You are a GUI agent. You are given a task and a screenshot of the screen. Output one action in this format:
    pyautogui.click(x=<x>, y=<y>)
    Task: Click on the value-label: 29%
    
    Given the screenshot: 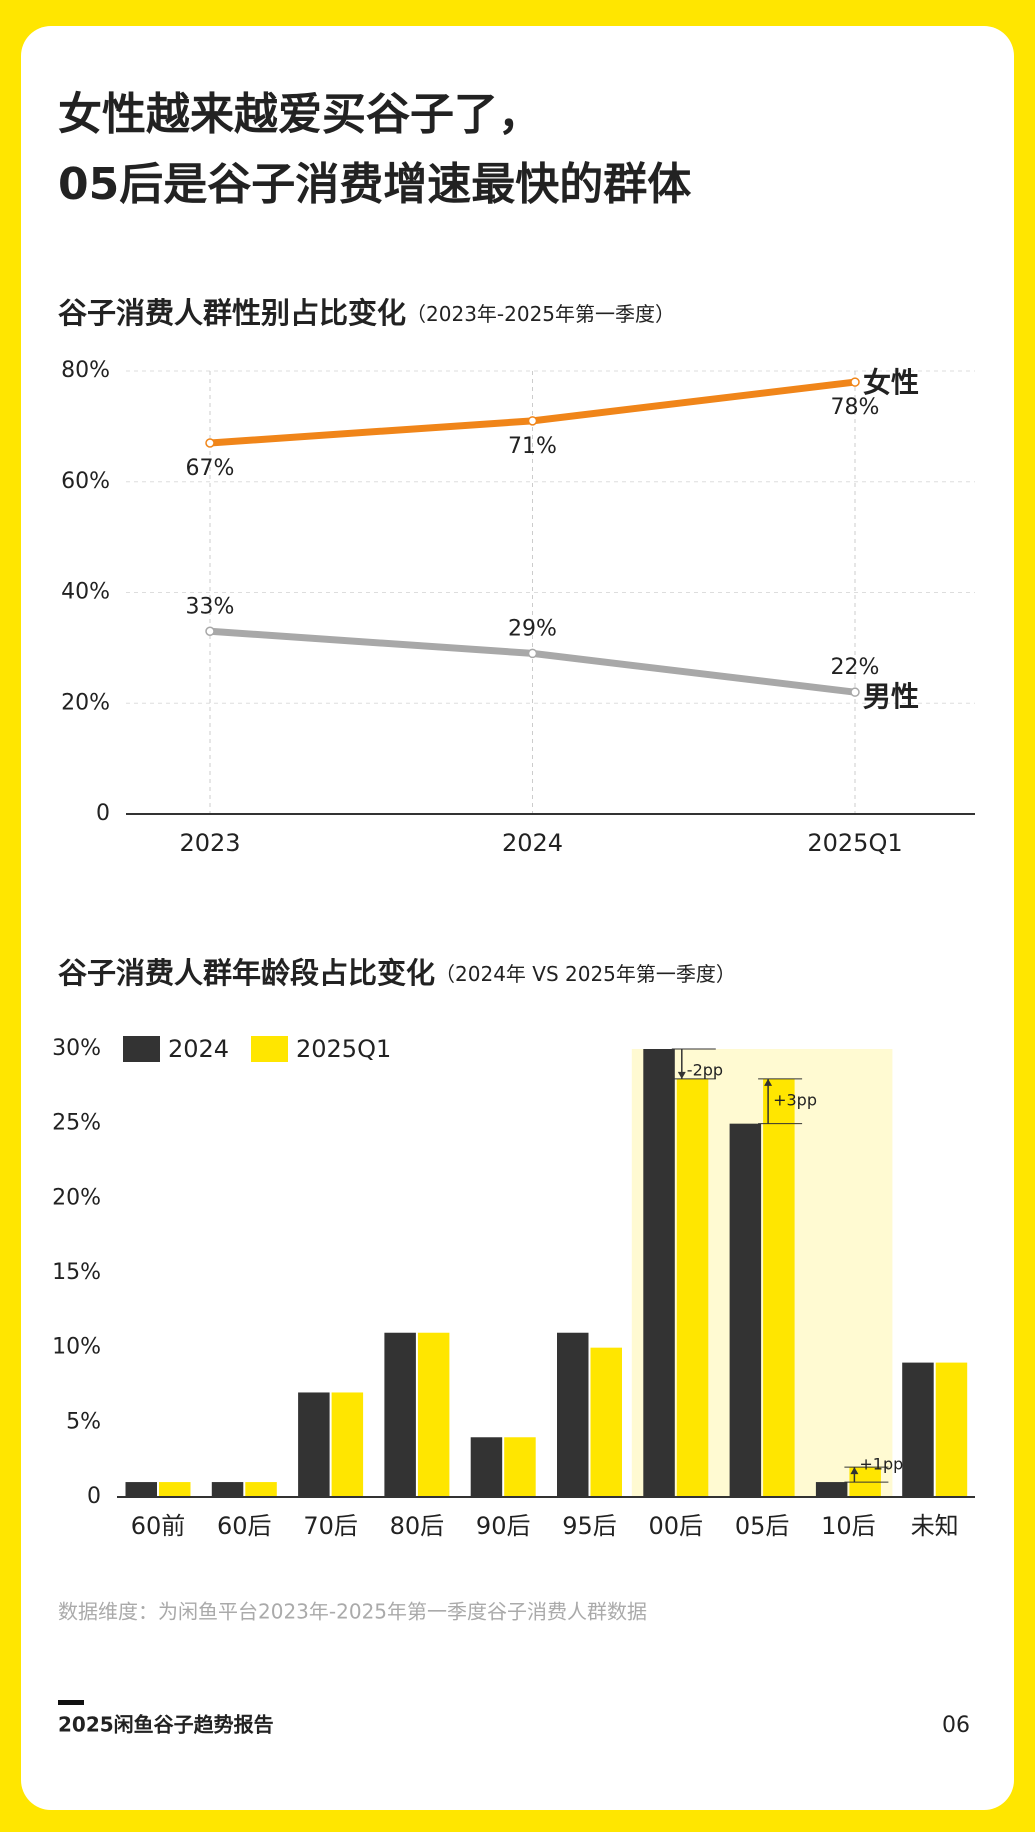 What is the action you would take?
    pyautogui.click(x=532, y=628)
    